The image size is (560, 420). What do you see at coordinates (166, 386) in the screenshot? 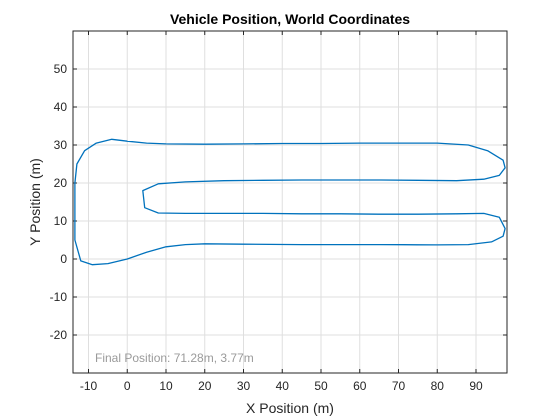
I see `x-tick-label: 10` at bounding box center [166, 386].